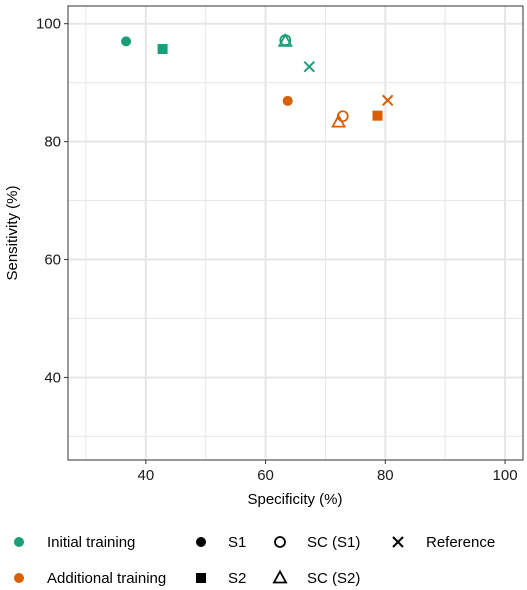 This screenshot has height=590, width=527. Describe the element at coordinates (460, 542) in the screenshot. I see `legend-label: Reference` at that location.